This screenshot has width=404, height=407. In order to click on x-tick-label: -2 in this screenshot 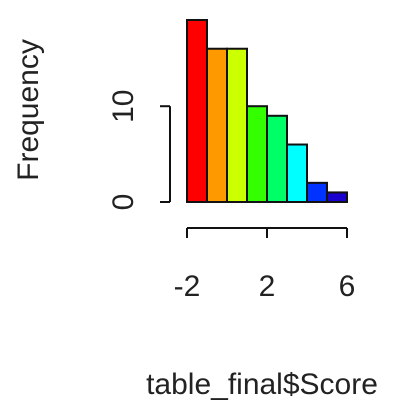, I will do `click(187, 286)`.